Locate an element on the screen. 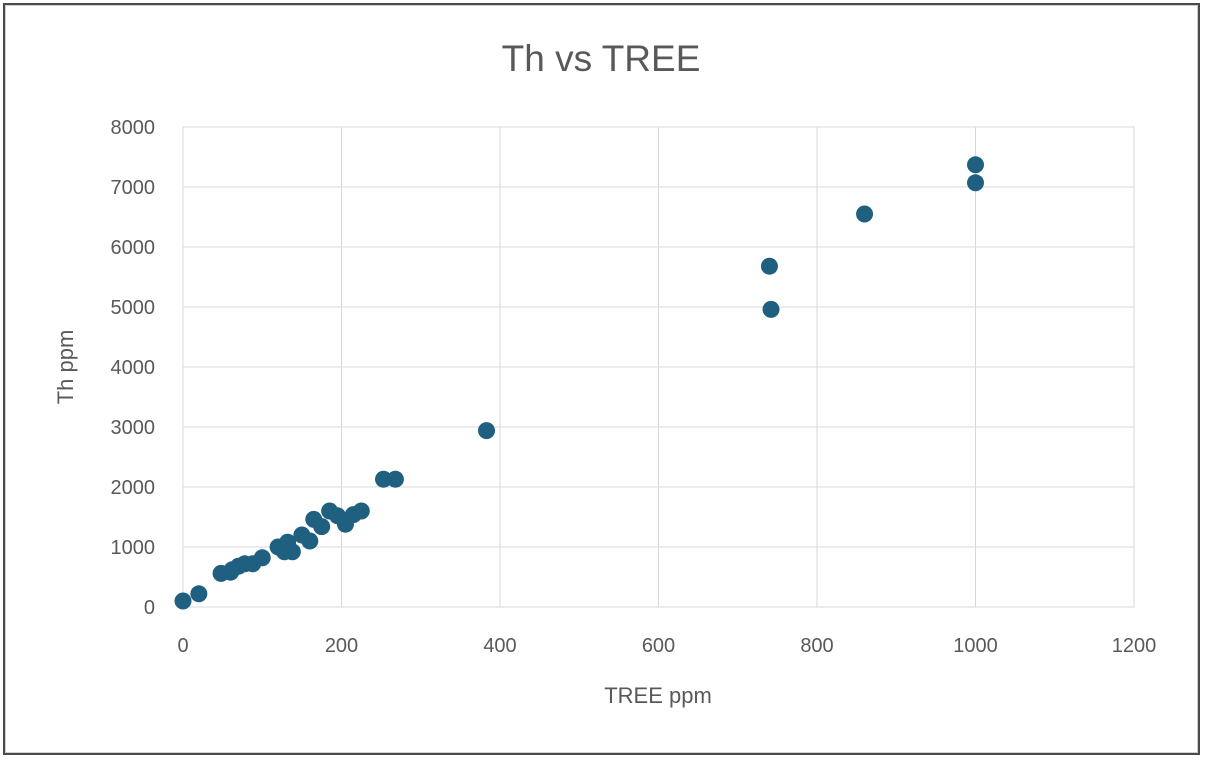 This screenshot has width=1205, height=760. x-tick-label: 400 is located at coordinates (499, 646).